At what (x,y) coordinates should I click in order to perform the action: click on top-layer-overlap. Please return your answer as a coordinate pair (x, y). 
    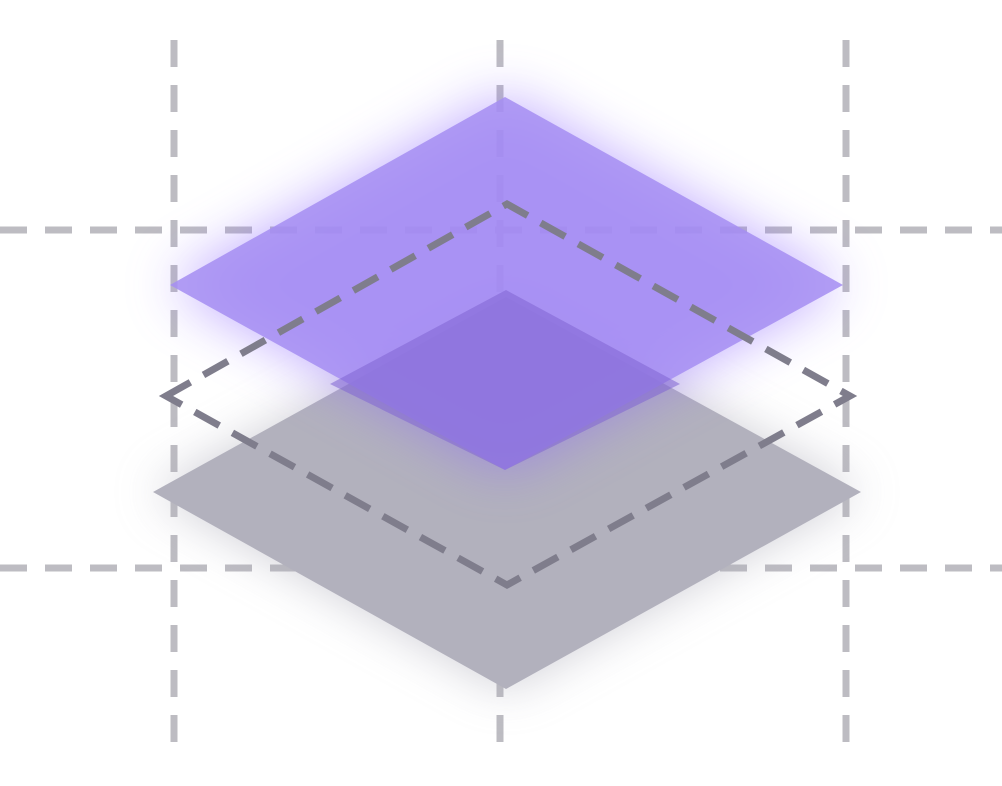
    Looking at the image, I should click on (505, 380).